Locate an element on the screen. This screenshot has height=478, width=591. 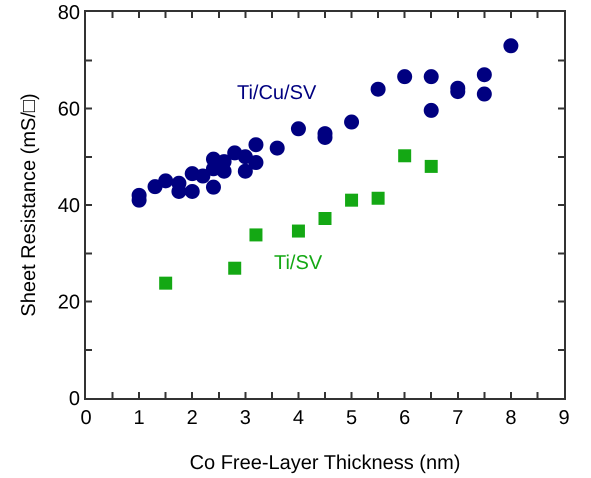
x-tick-label: 2 is located at coordinates (192, 418).